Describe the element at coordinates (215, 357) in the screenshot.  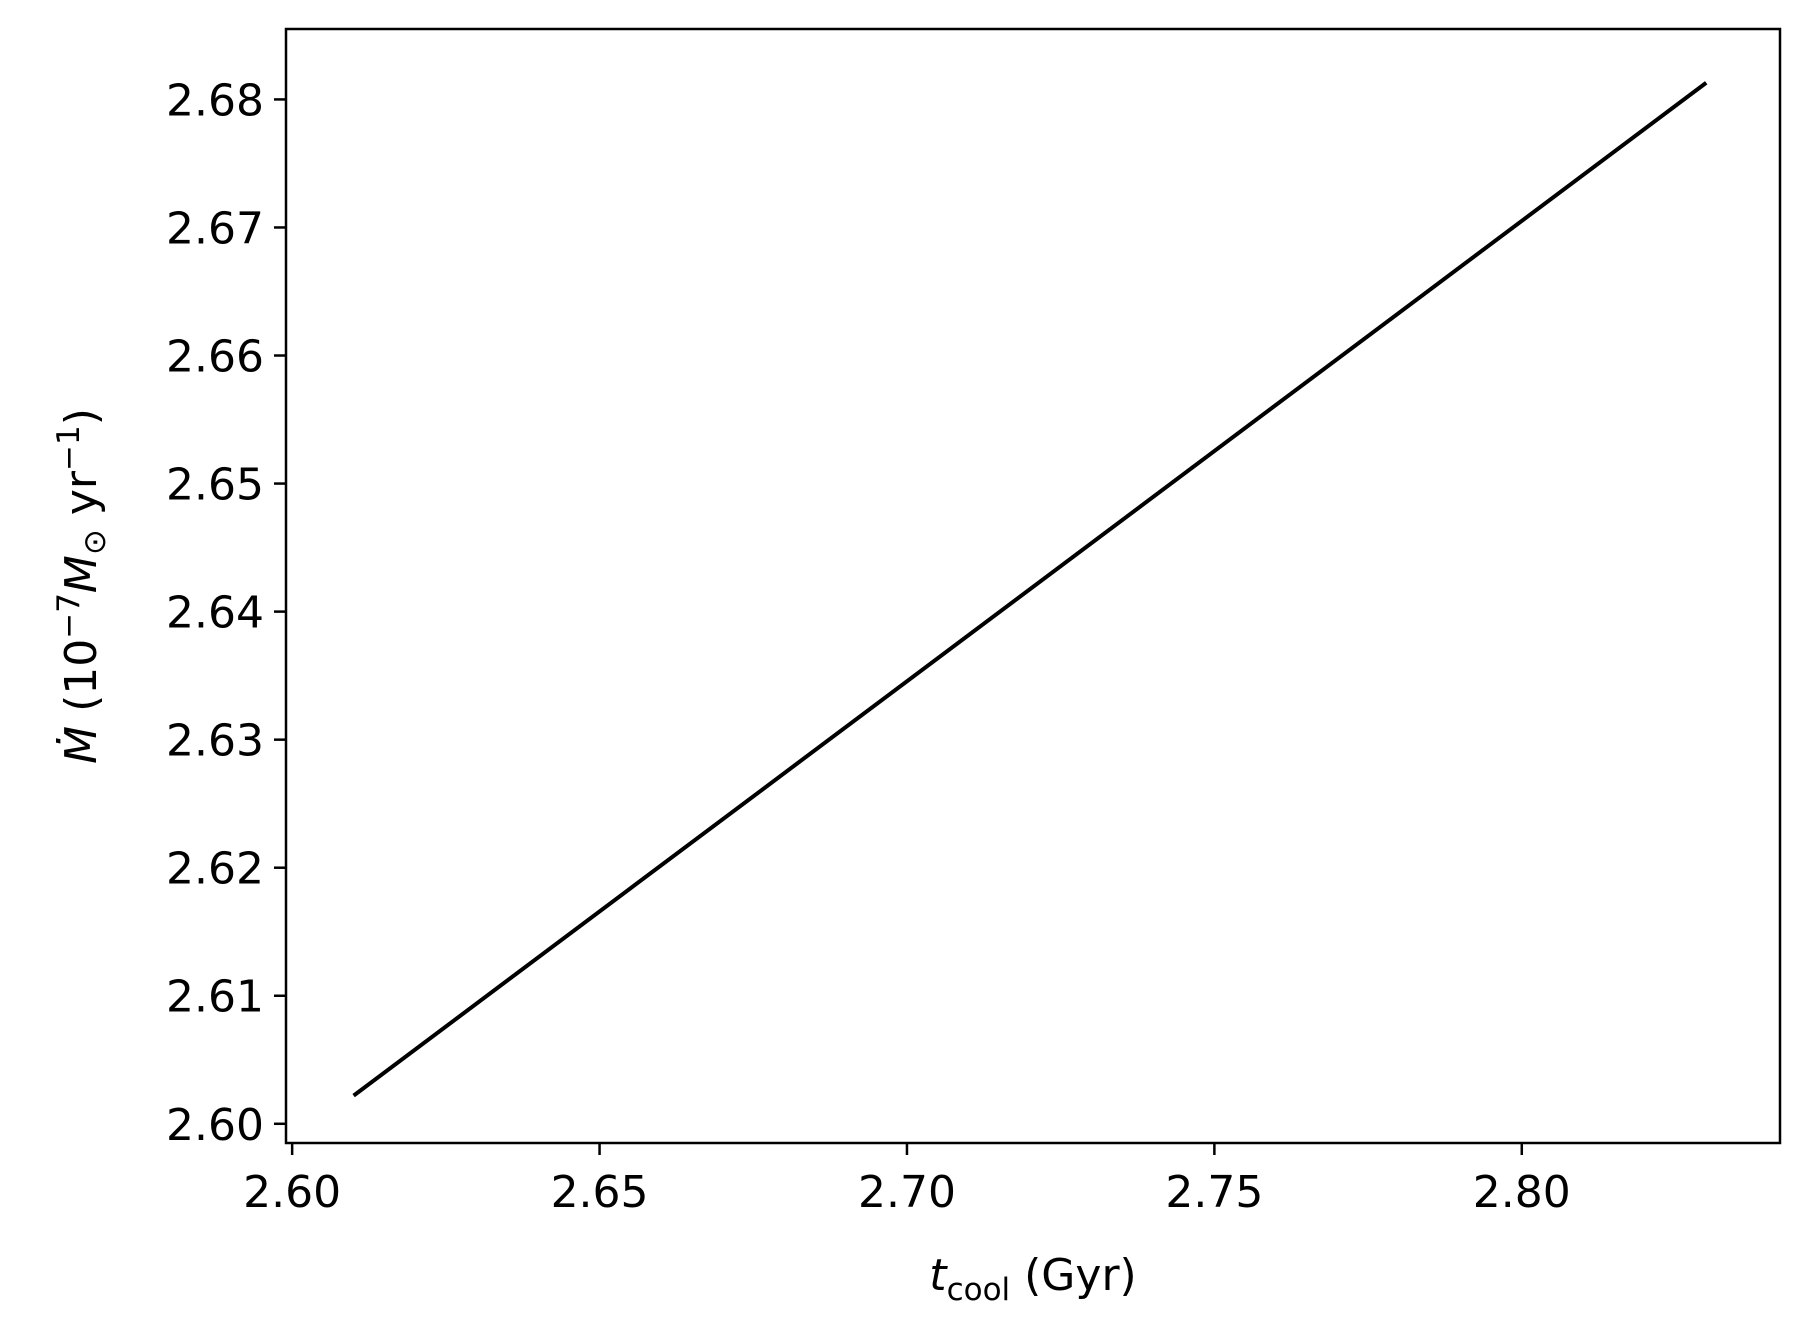
I see `y-tick-label: 2.66` at that location.